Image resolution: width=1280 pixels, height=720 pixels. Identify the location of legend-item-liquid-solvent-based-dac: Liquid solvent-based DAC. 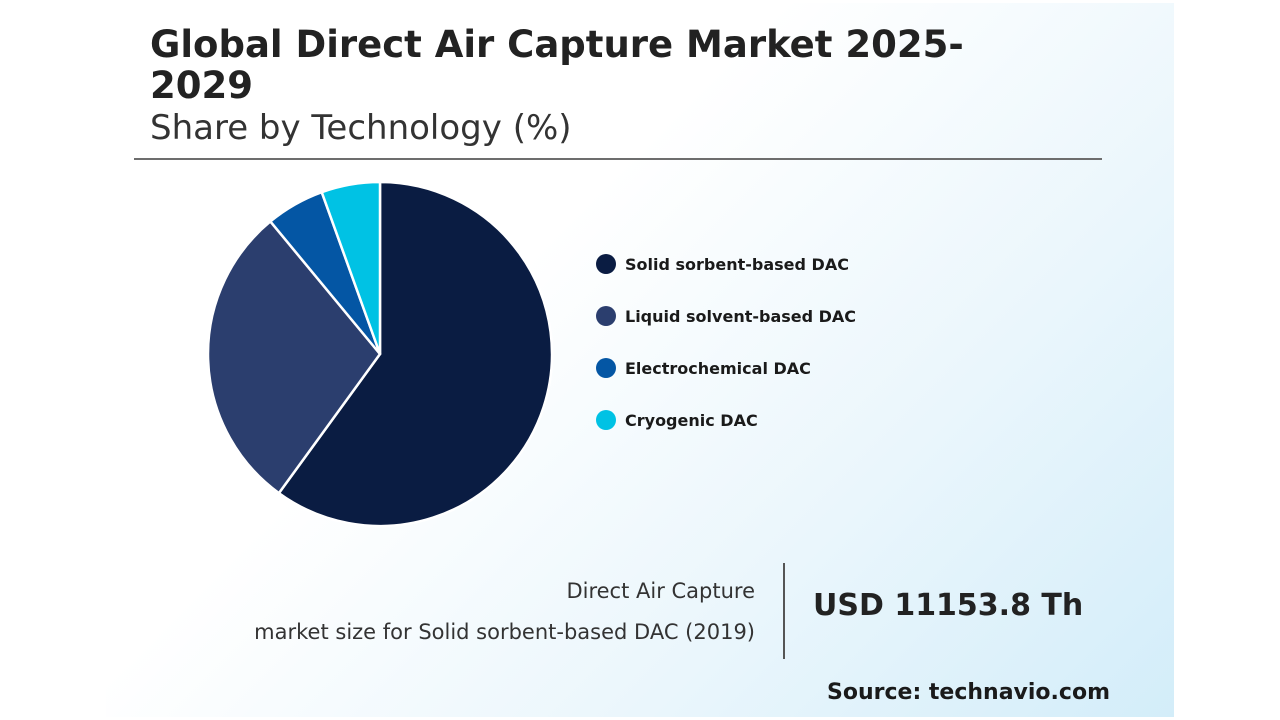
(726, 316).